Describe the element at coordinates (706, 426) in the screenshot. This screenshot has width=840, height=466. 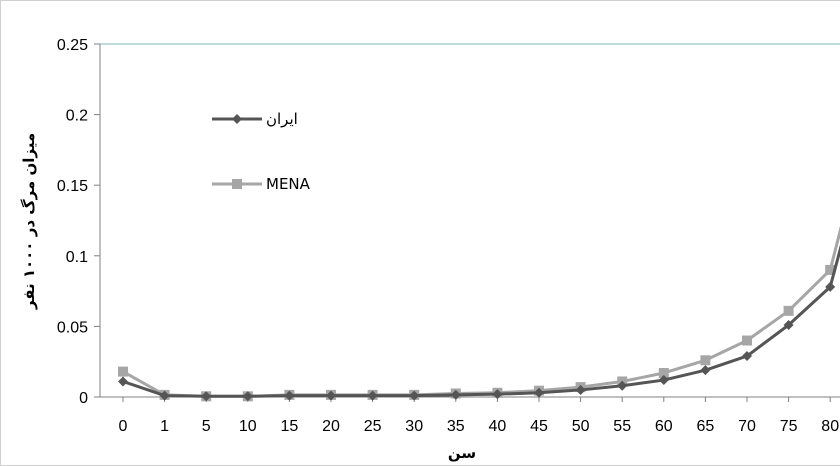
I see `x-tick-label: 65` at that location.